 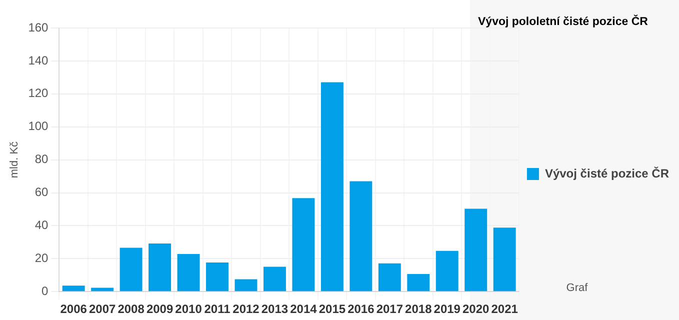 What do you see at coordinates (41, 257) in the screenshot?
I see `y-tick-label: 20` at bounding box center [41, 257].